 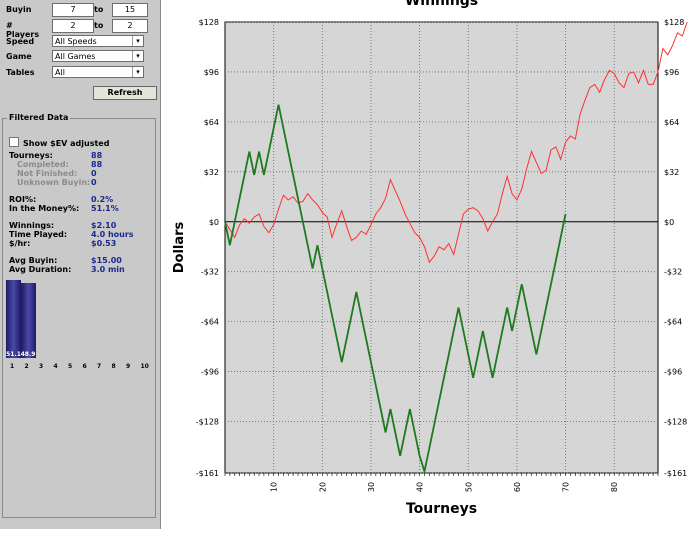 What do you see at coordinates (441, 509) in the screenshot?
I see `x-axis-label: Tourneys` at bounding box center [441, 509].